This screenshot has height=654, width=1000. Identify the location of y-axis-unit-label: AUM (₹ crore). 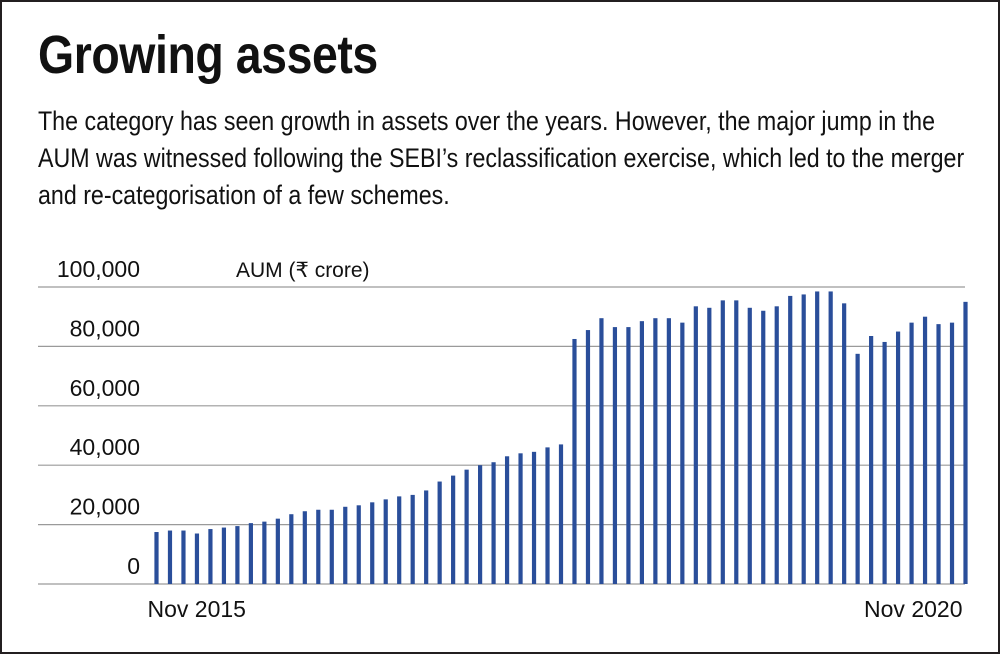
(303, 270).